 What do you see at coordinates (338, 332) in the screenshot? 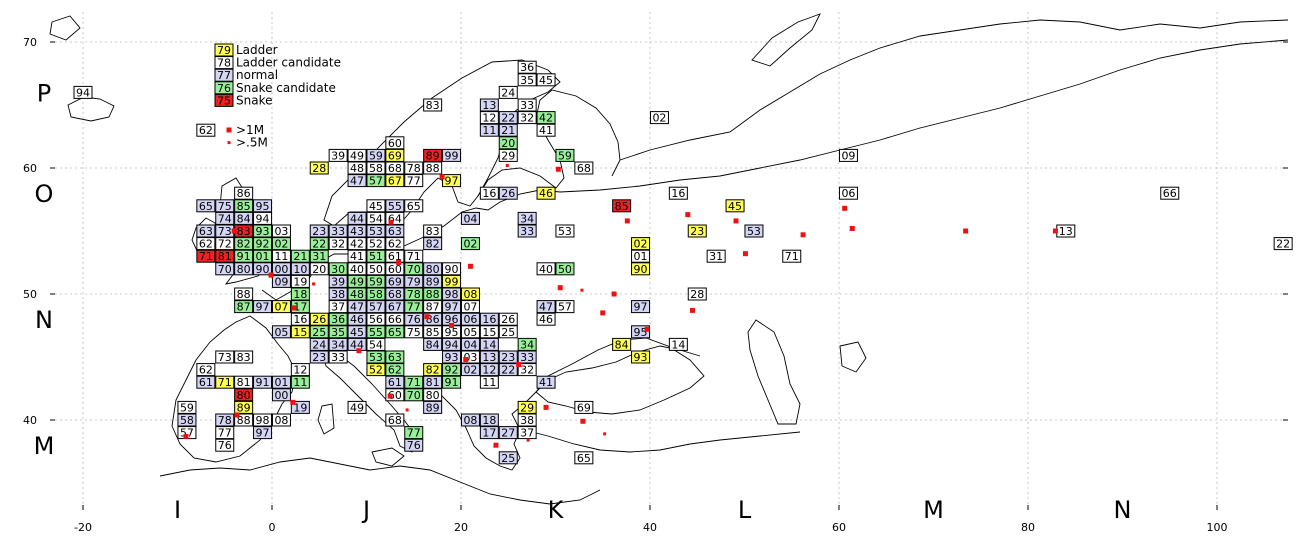
I see `grid-cell: 35` at bounding box center [338, 332].